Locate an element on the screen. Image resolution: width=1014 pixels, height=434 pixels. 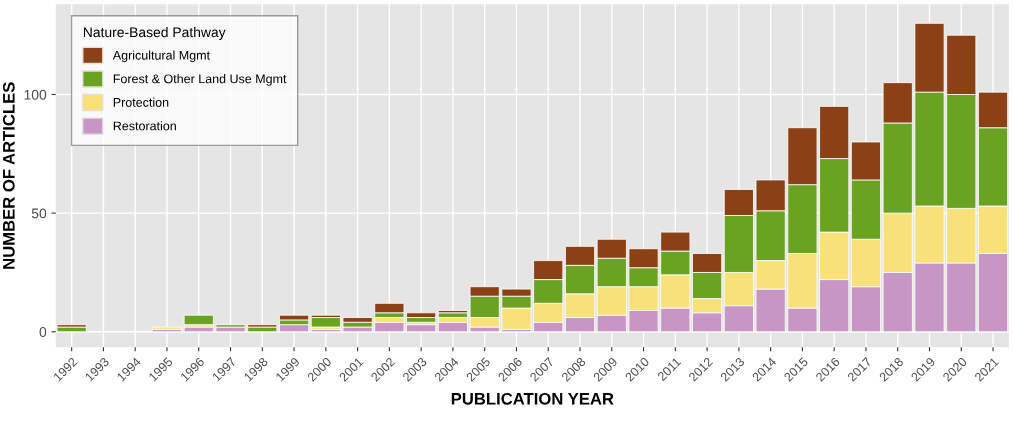
y-tick-label: 100 is located at coordinates (35, 94).